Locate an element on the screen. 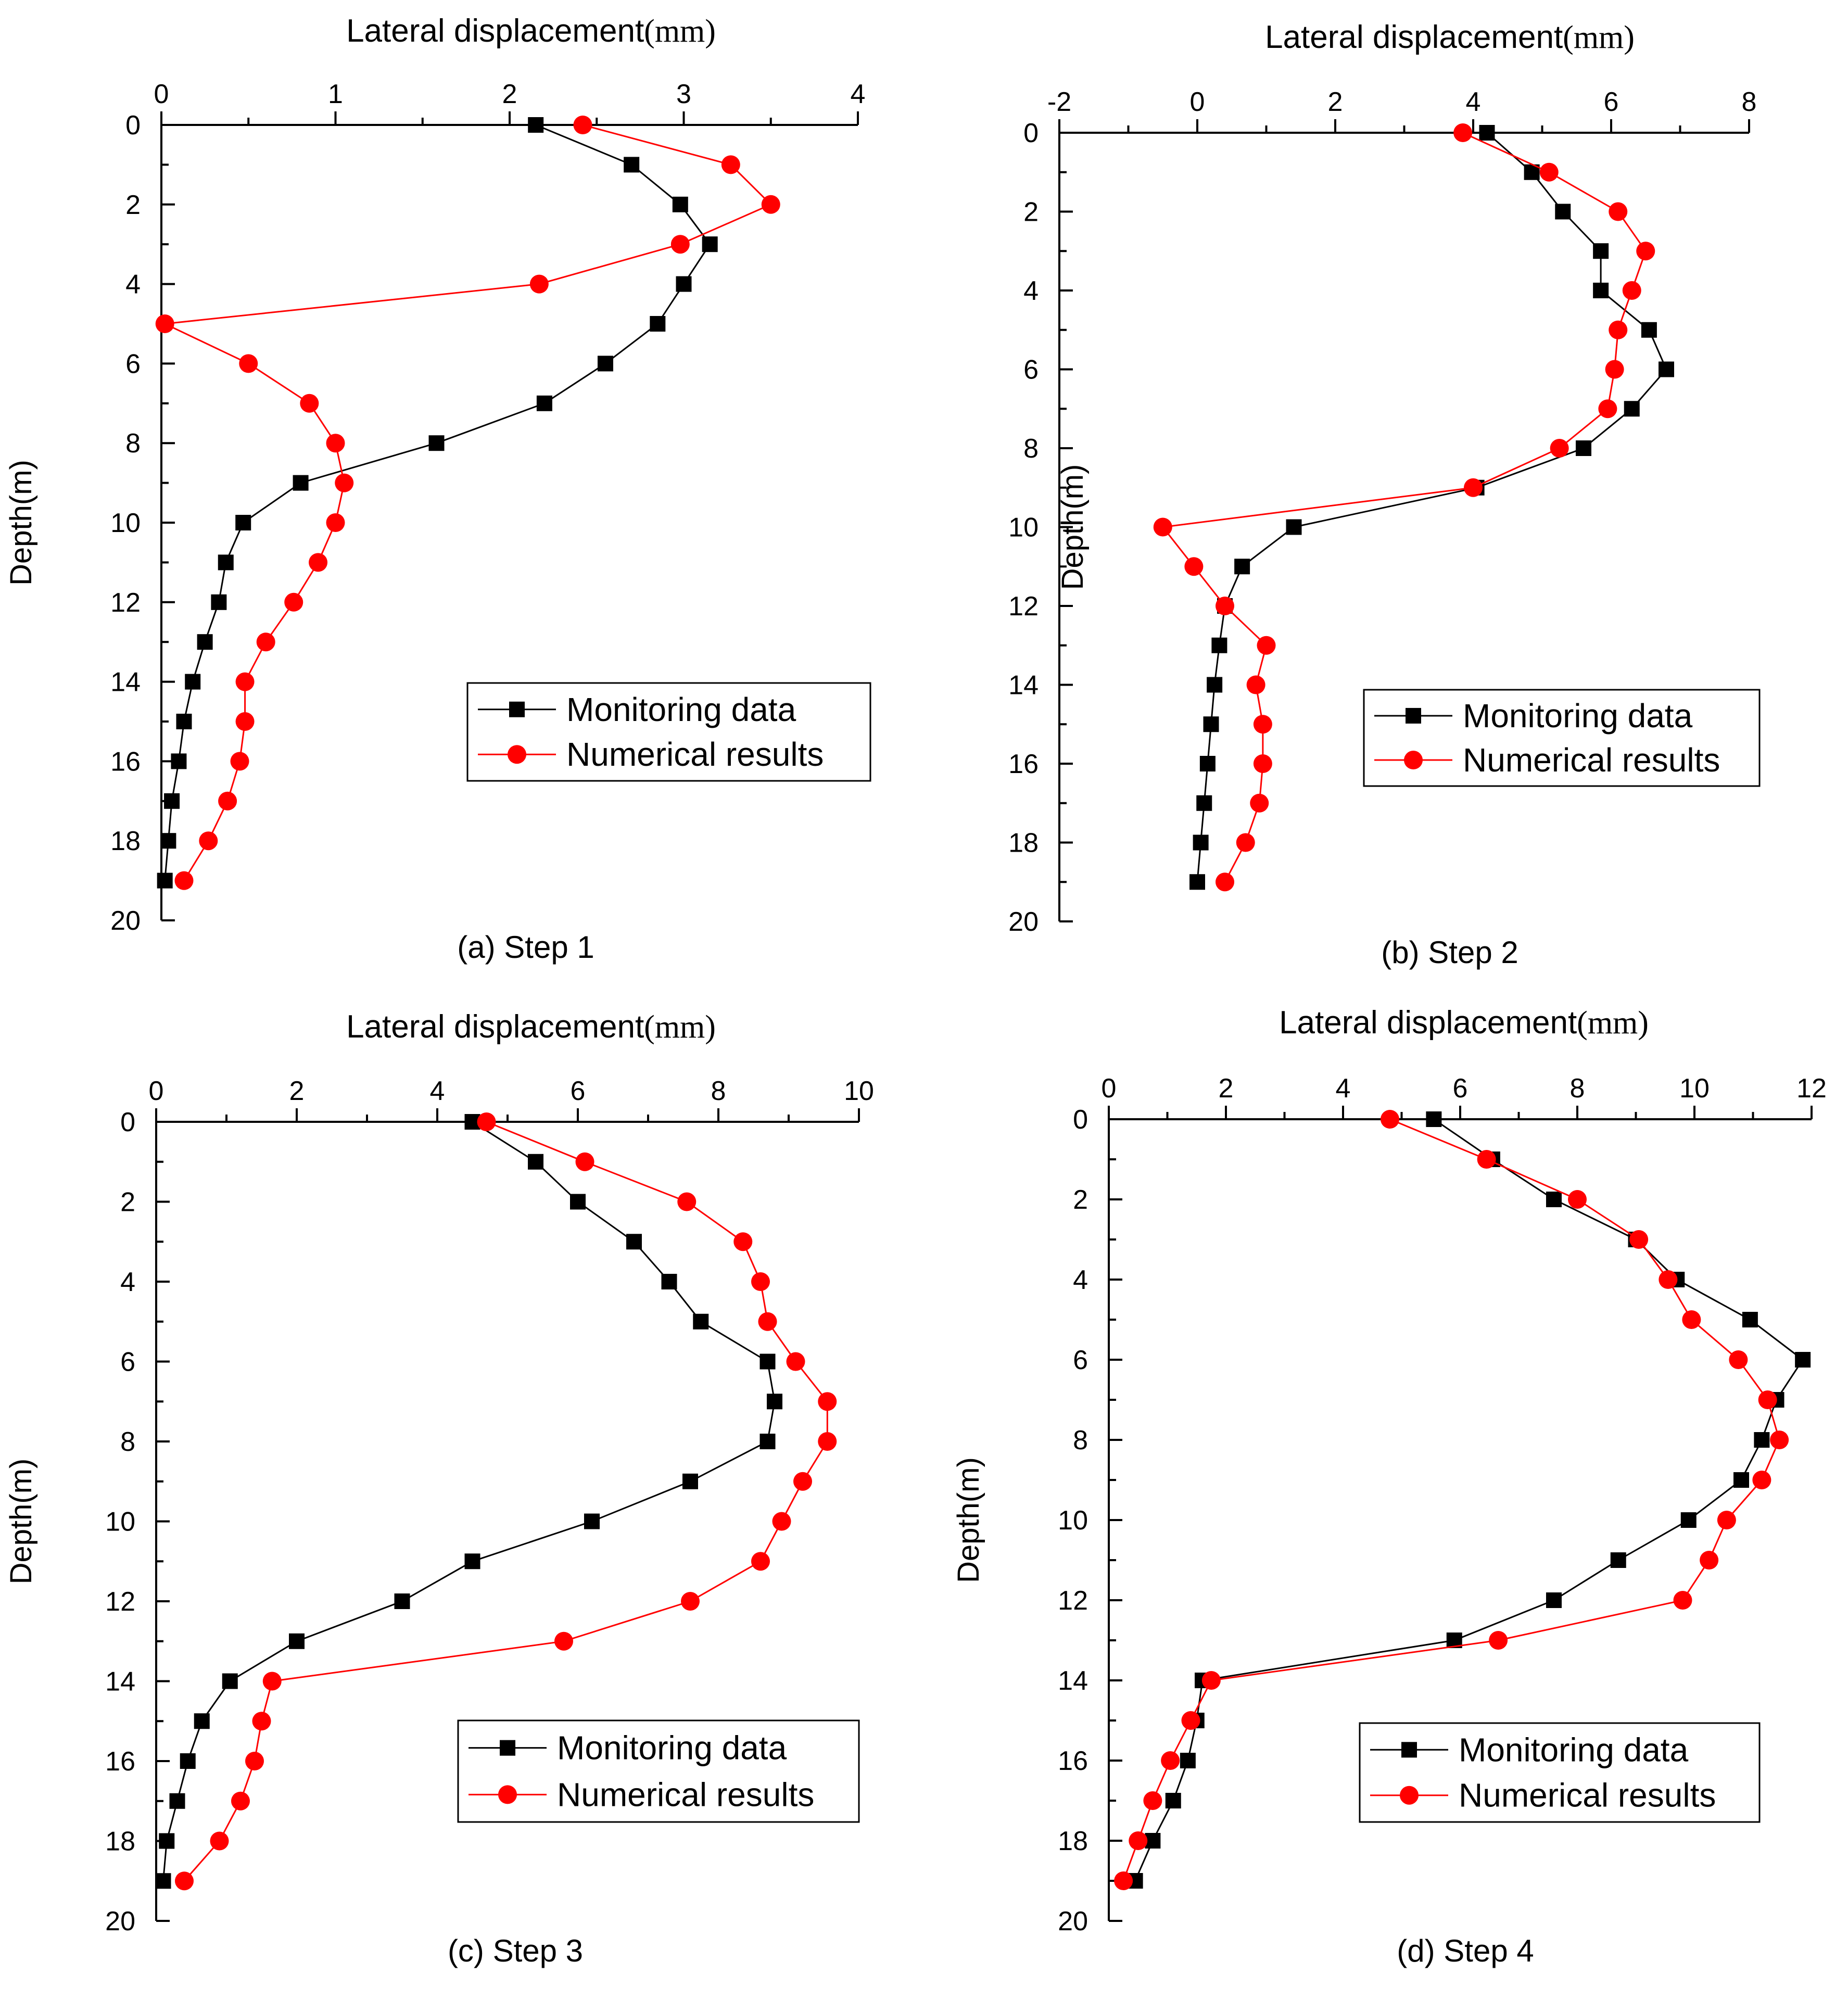 This screenshot has width=1848, height=2012. y-tick-label: 0 is located at coordinates (133, 125).